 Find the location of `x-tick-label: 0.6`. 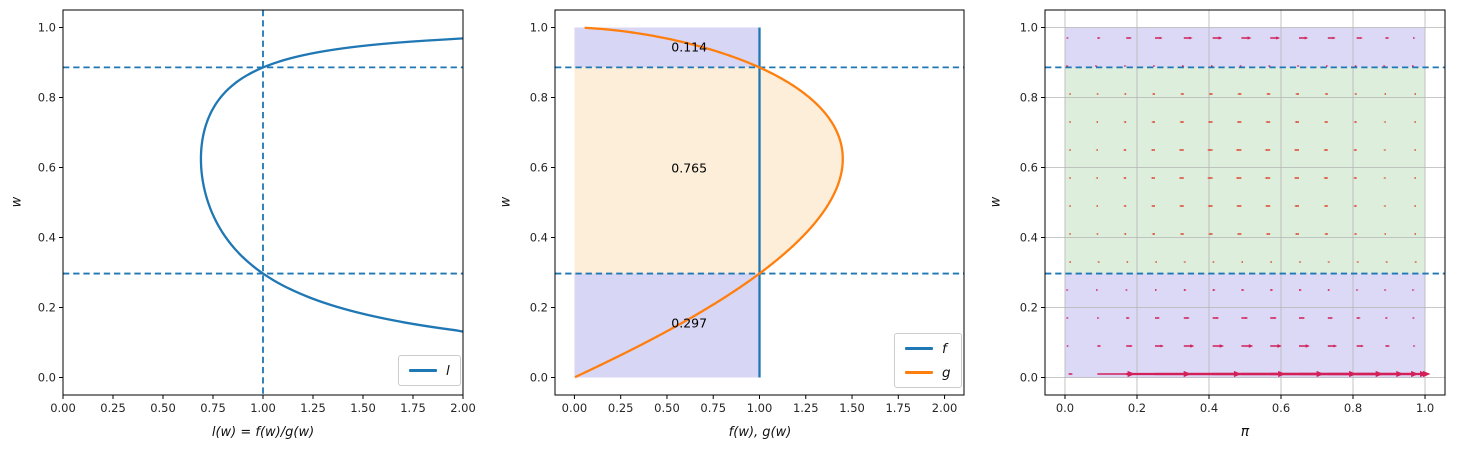

x-tick-label: 0.6 is located at coordinates (1281, 408).